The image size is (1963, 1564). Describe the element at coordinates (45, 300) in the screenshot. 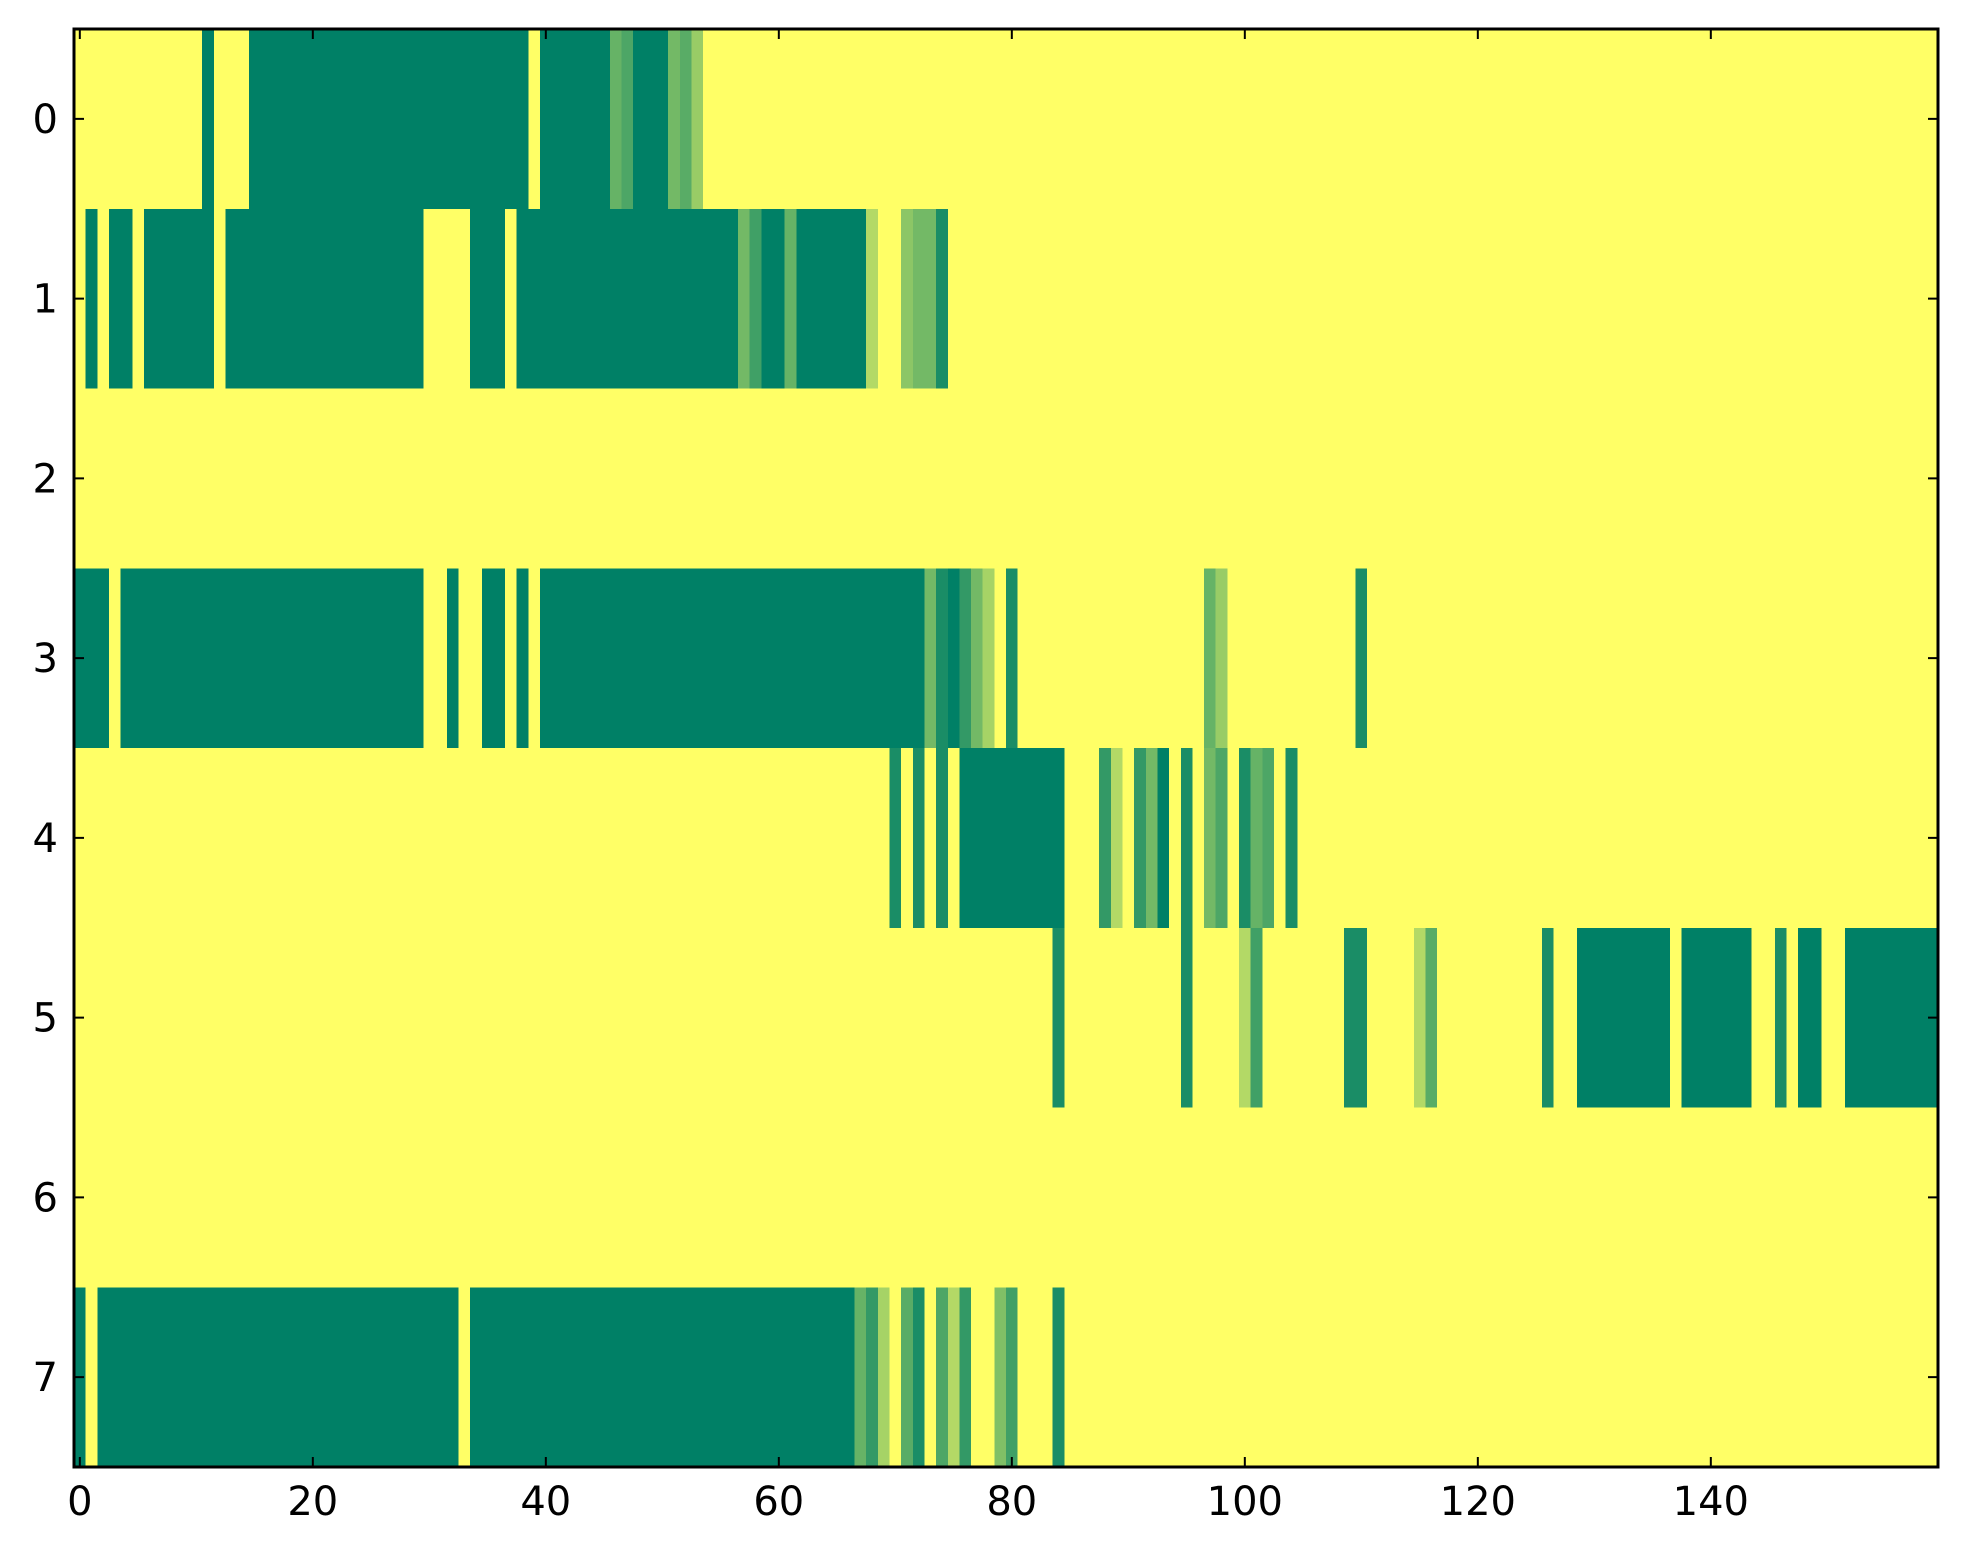

I see `y-tick-label: 1` at that location.